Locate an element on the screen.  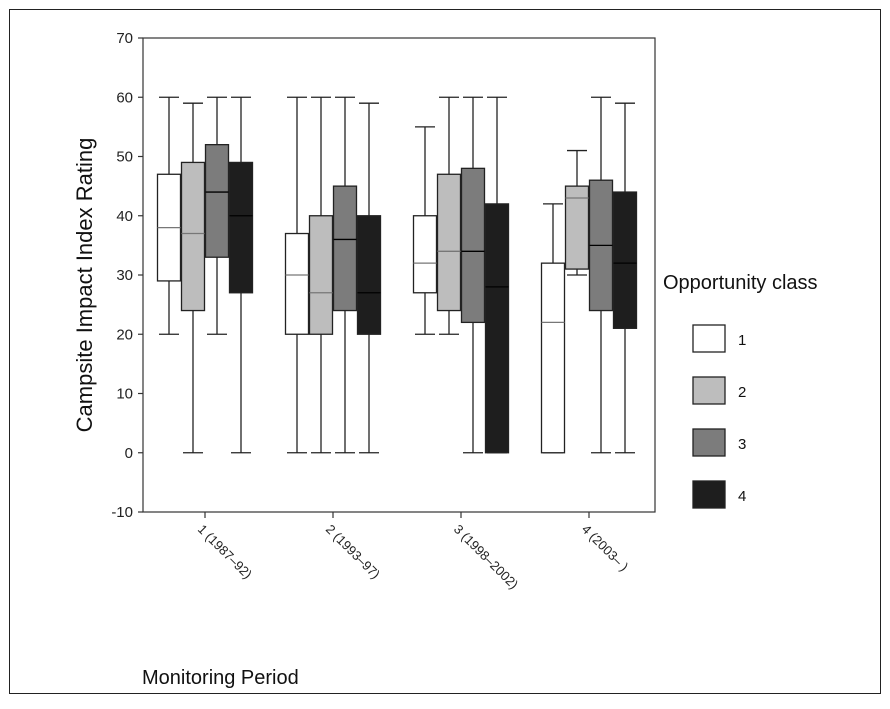
box-class1-period2 is located at coordinates (297, 275).